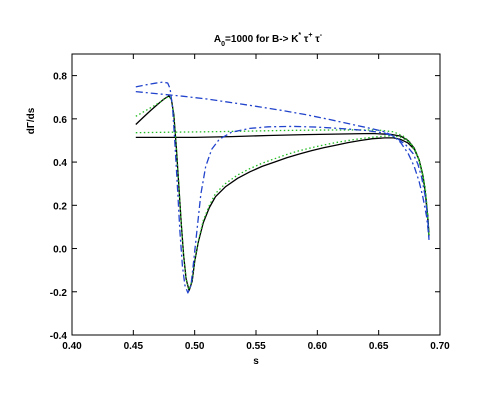 Image resolution: width=485 pixels, height=403 pixels. What do you see at coordinates (256, 346) in the screenshot?
I see `x-tick-label: 0.55` at bounding box center [256, 346].